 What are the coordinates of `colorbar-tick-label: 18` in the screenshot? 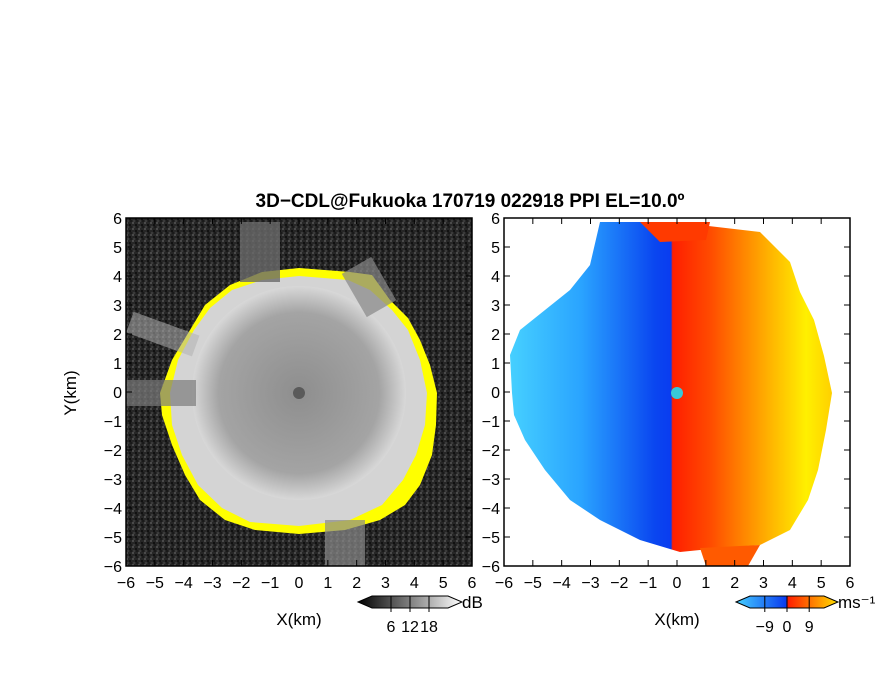 It's located at (429, 627).